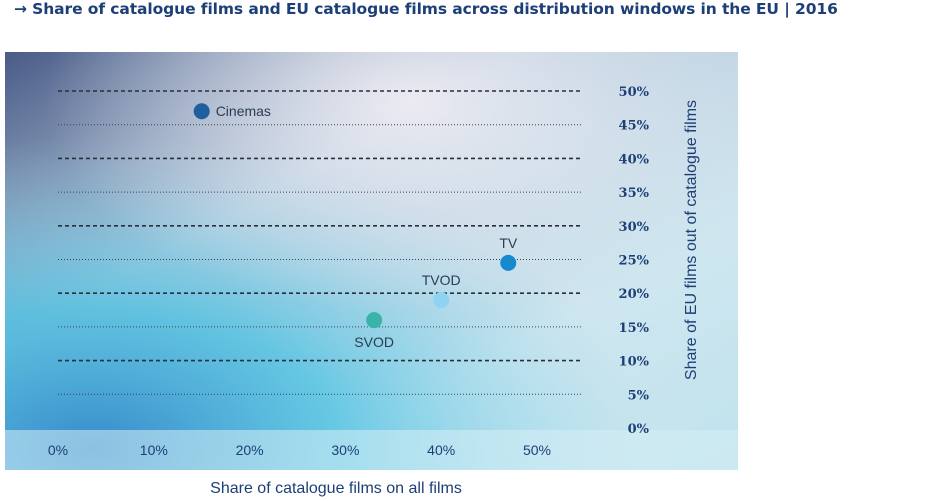  I want to click on data-label-svod: SVOD, so click(374, 342).